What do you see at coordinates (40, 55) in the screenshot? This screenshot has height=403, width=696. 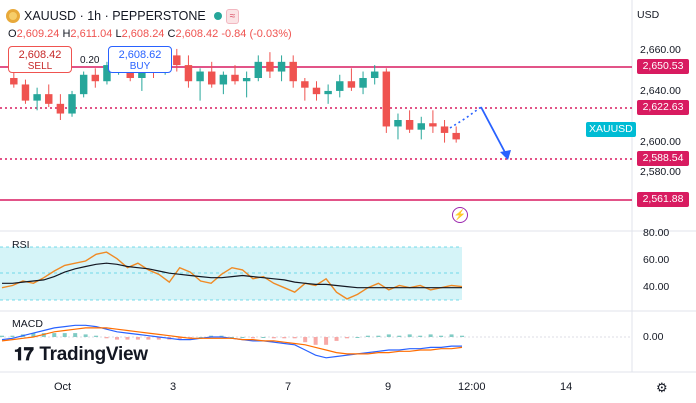 I see `sell-price: 2,608.42` at bounding box center [40, 55].